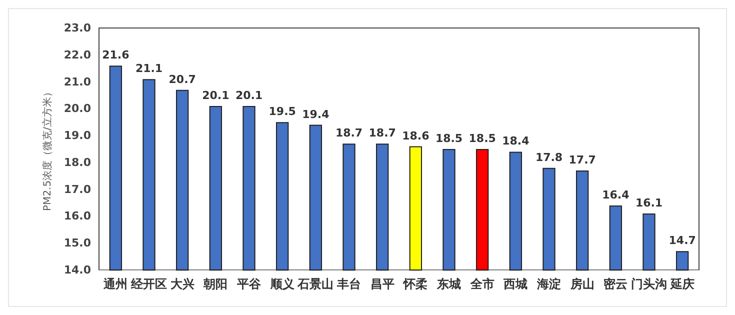 This screenshot has width=735, height=315. I want to click on x-tick-label: 东城, so click(448, 284).